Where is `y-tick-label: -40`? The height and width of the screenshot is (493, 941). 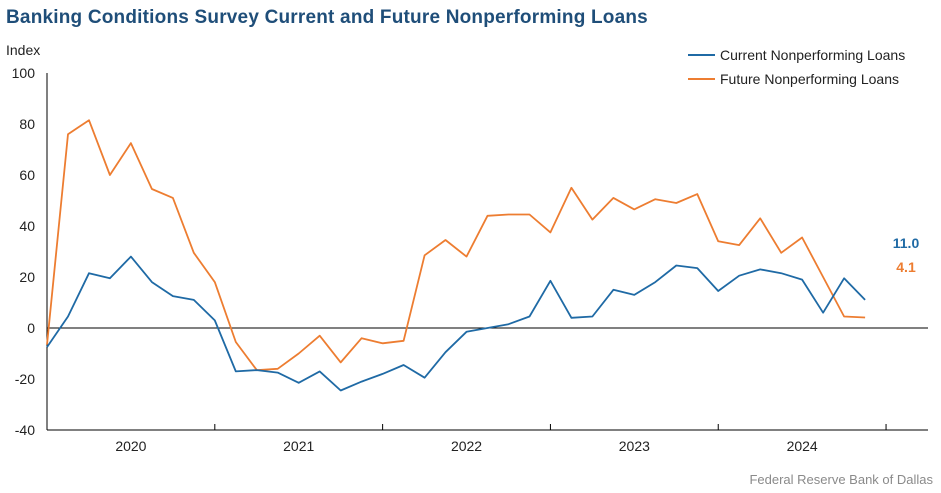 y-tick-label: -40 is located at coordinates (25, 430).